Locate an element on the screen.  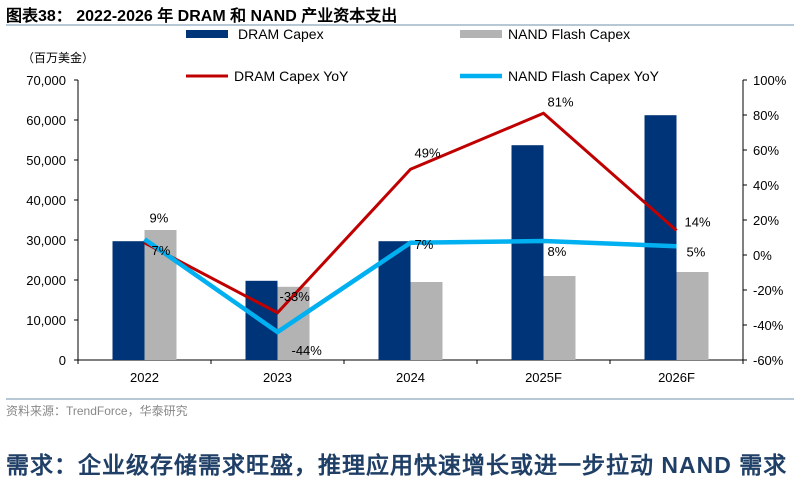
x-tick-label: 2026F is located at coordinates (676, 377).